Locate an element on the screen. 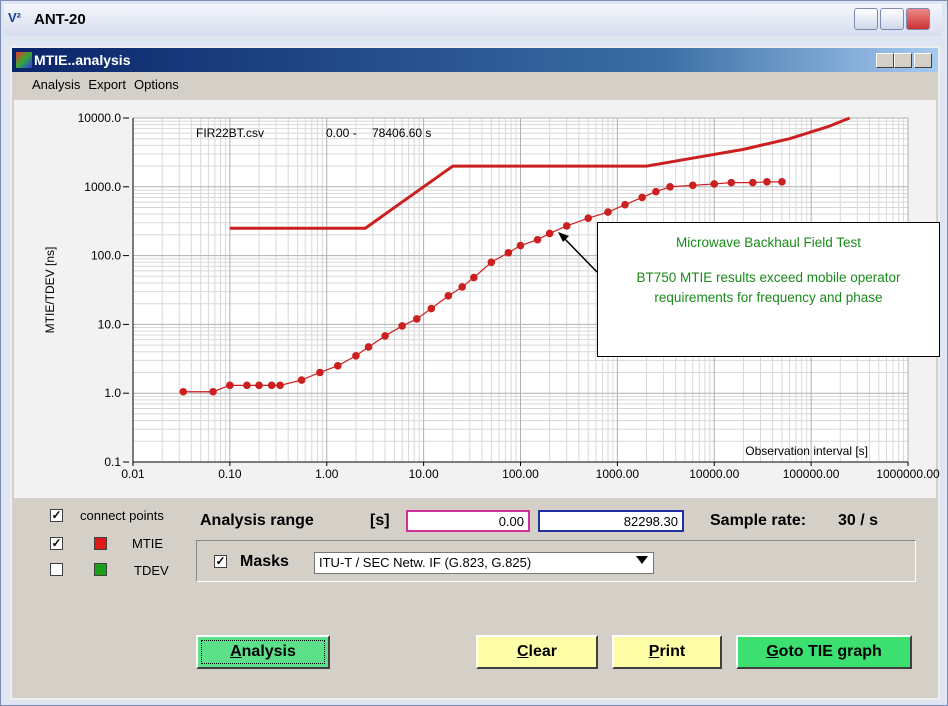 Image resolution: width=948 pixels, height=706 pixels. x-axis-label: Observation interval [s] is located at coordinates (806, 451).